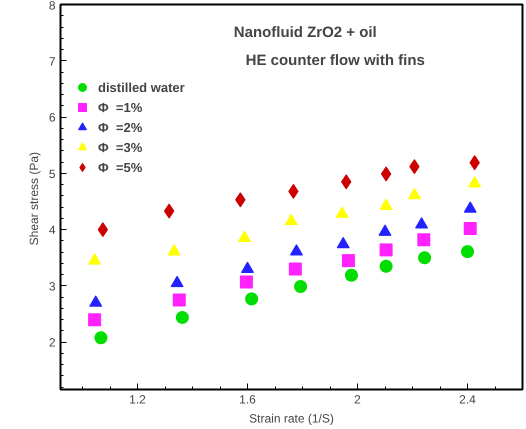 This screenshot has height=429, width=526. I want to click on legend-label: Φ =1%, so click(120, 107).